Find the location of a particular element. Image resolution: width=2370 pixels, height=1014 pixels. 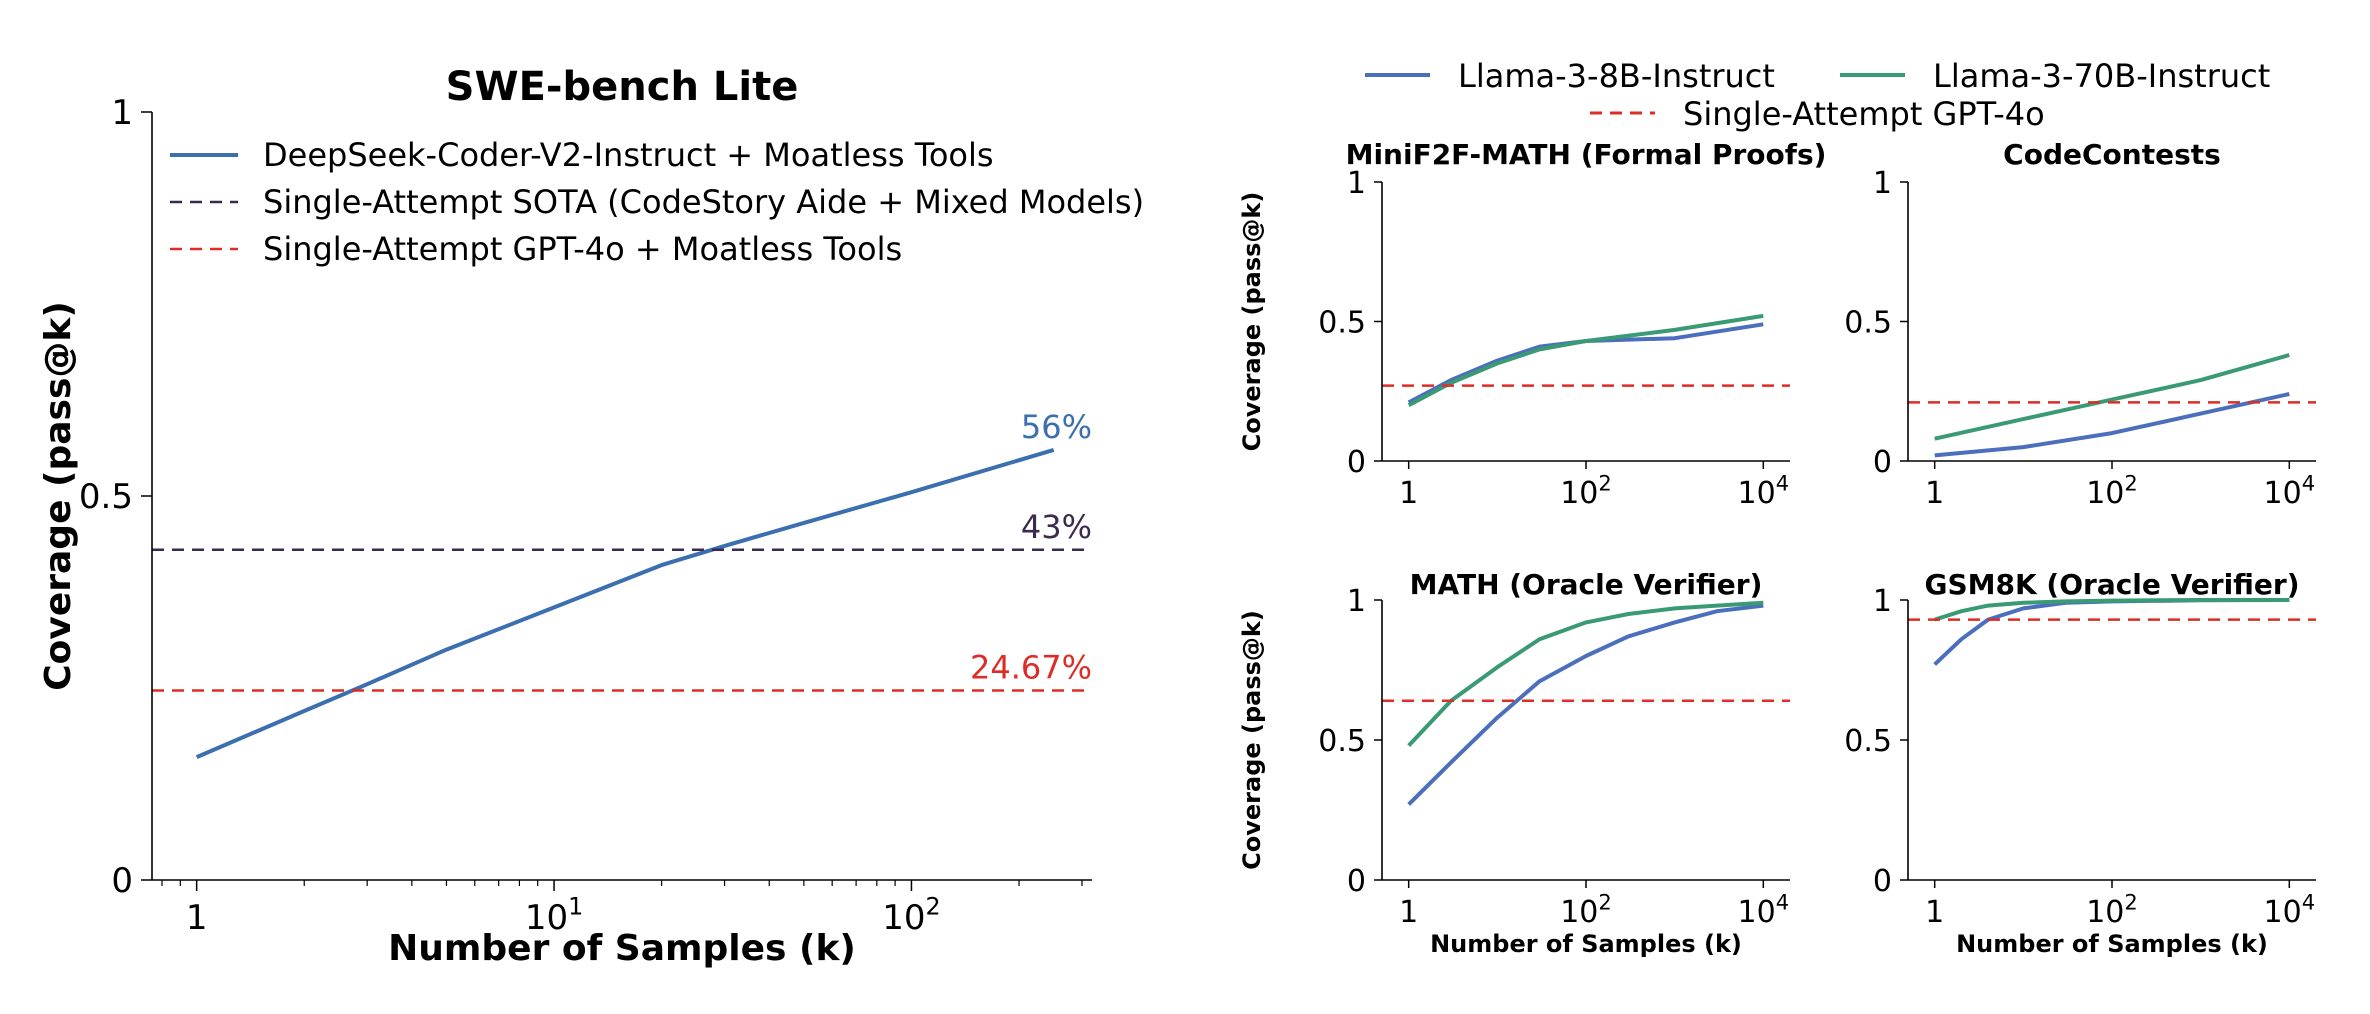

series-line-deepseek is located at coordinates (625, 603).